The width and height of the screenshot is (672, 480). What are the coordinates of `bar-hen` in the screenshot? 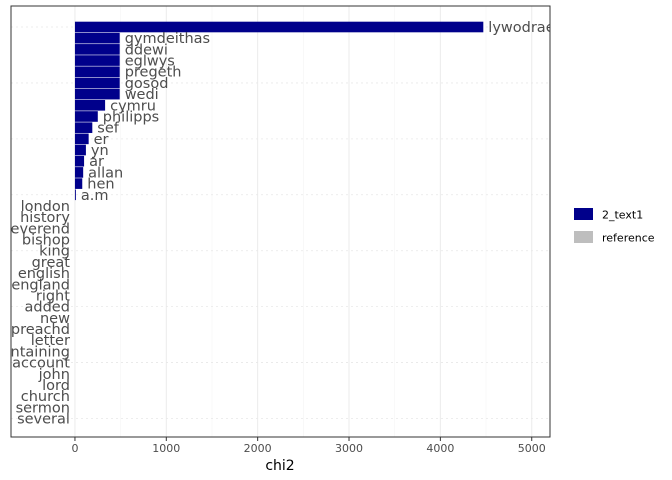 It's located at (78, 183).